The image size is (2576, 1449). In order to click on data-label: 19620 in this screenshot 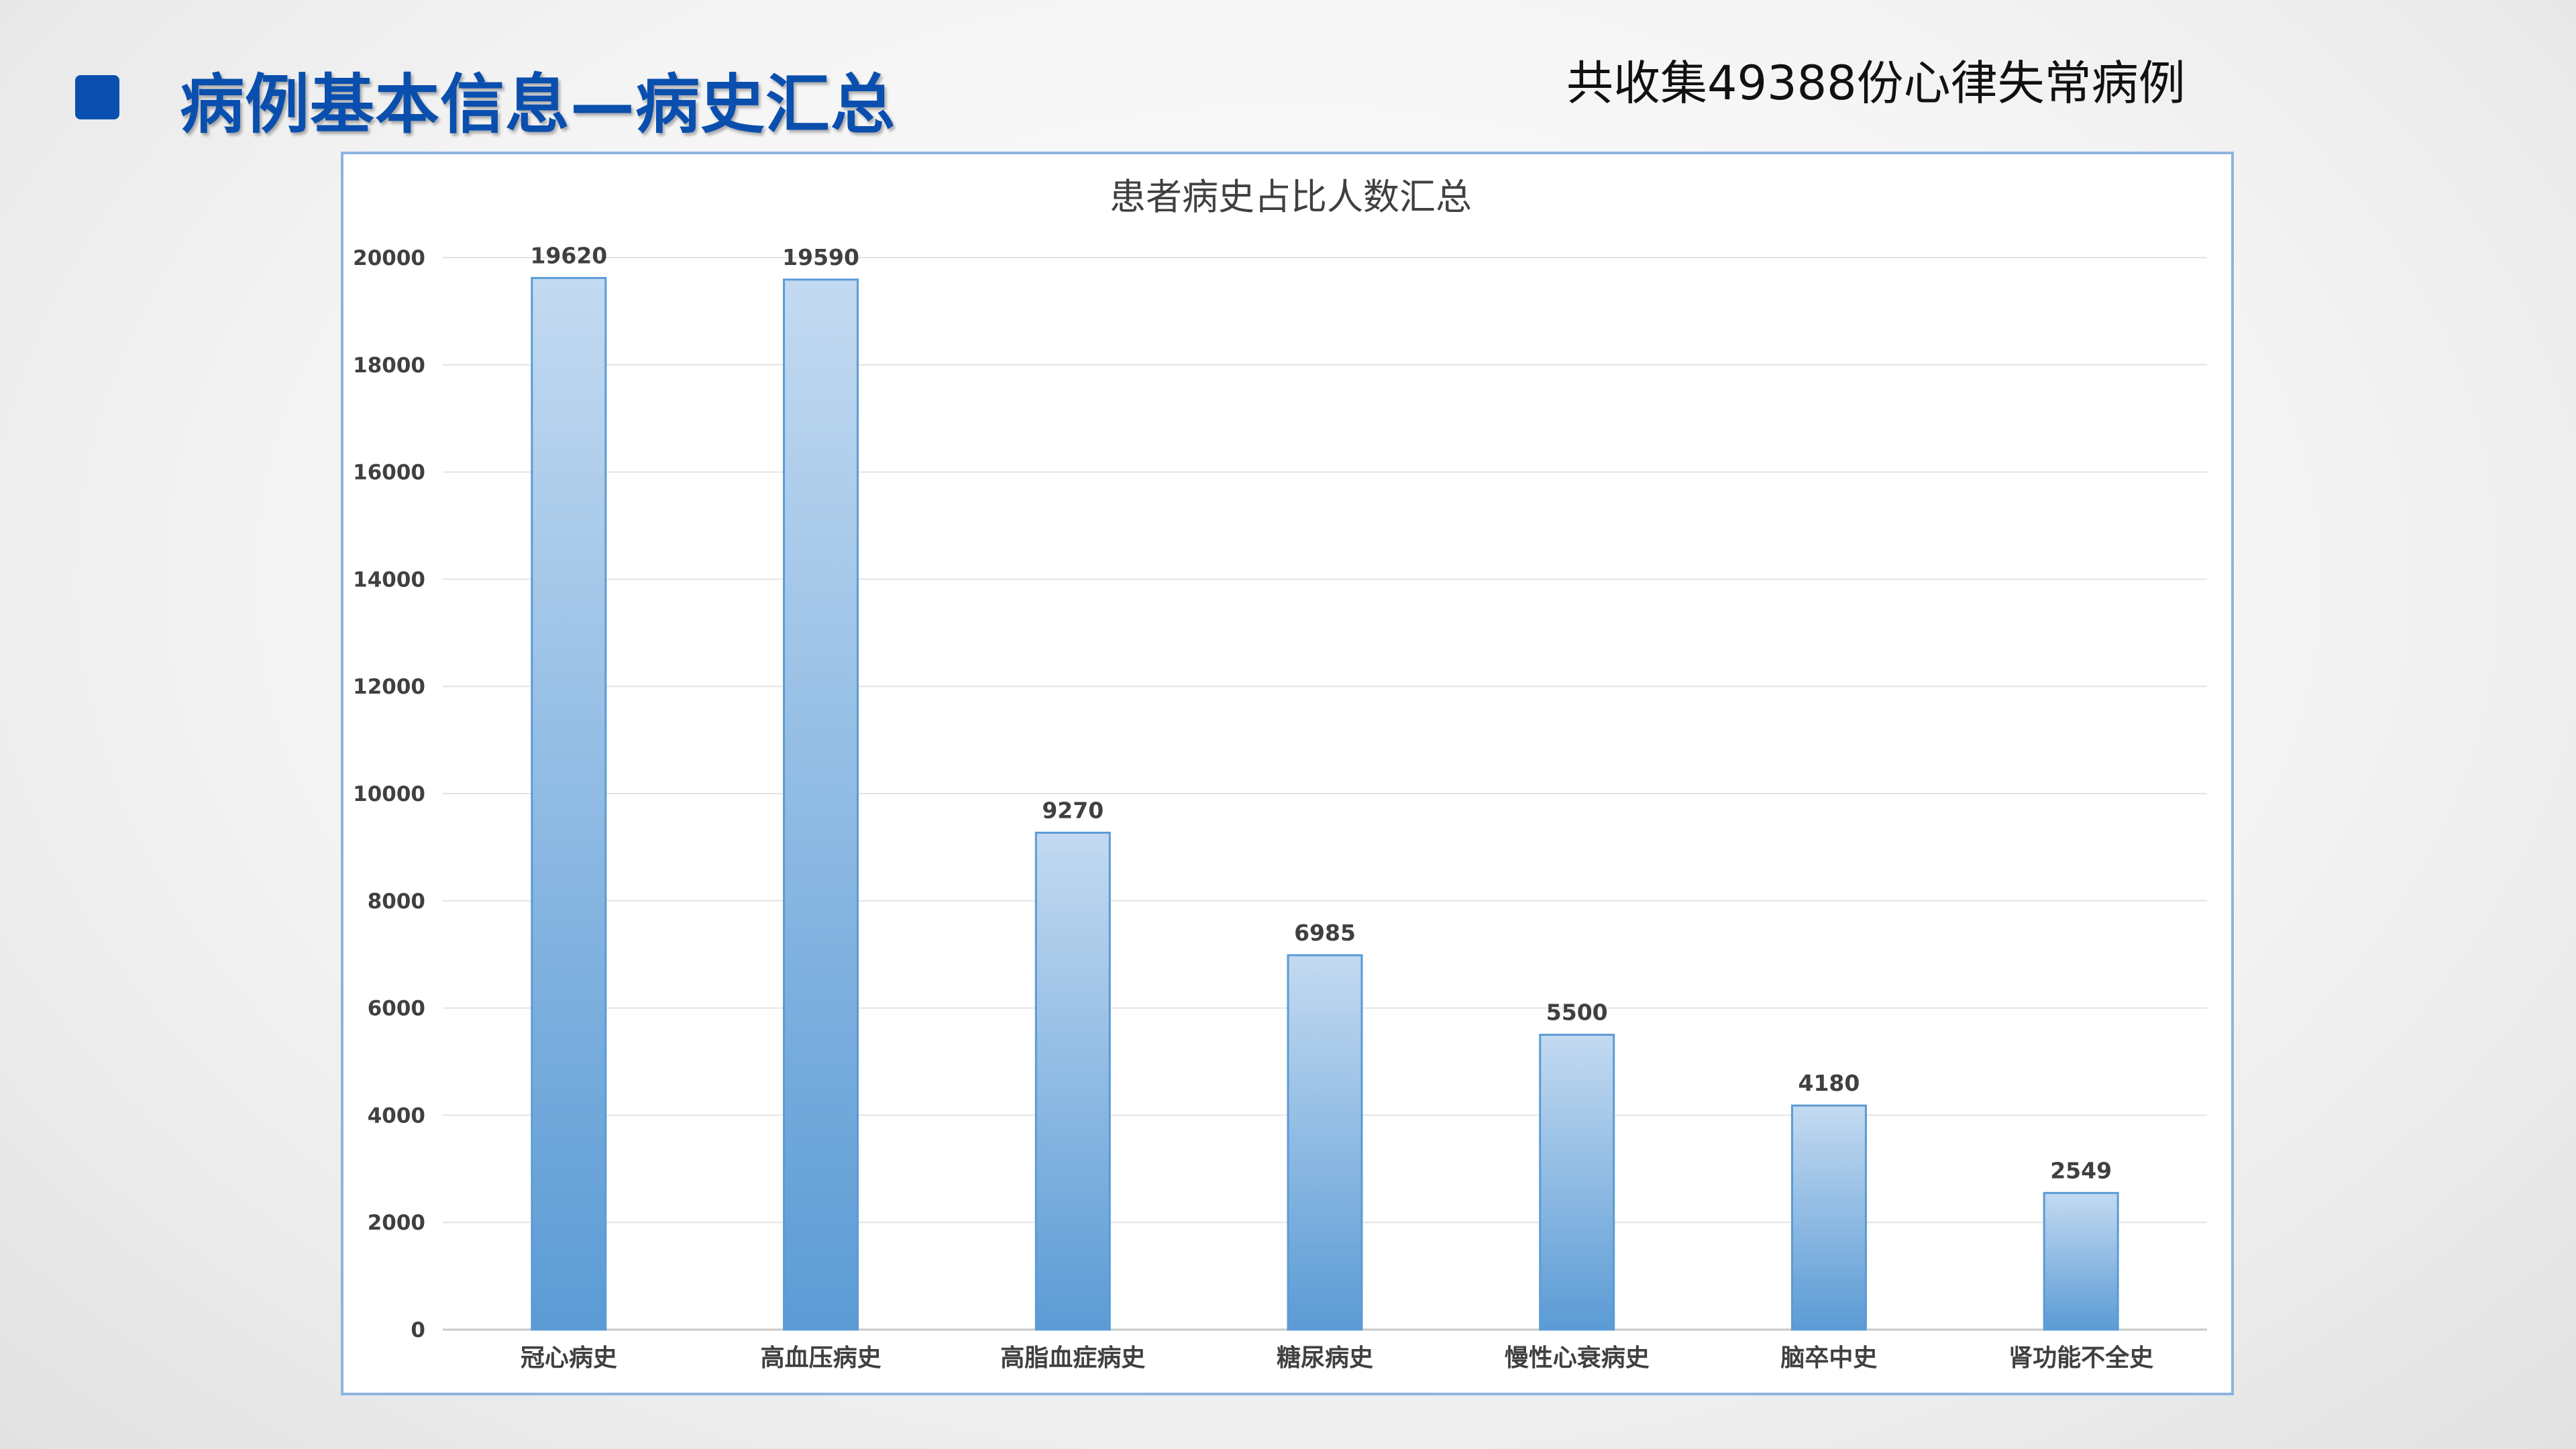, I will do `click(568, 255)`.